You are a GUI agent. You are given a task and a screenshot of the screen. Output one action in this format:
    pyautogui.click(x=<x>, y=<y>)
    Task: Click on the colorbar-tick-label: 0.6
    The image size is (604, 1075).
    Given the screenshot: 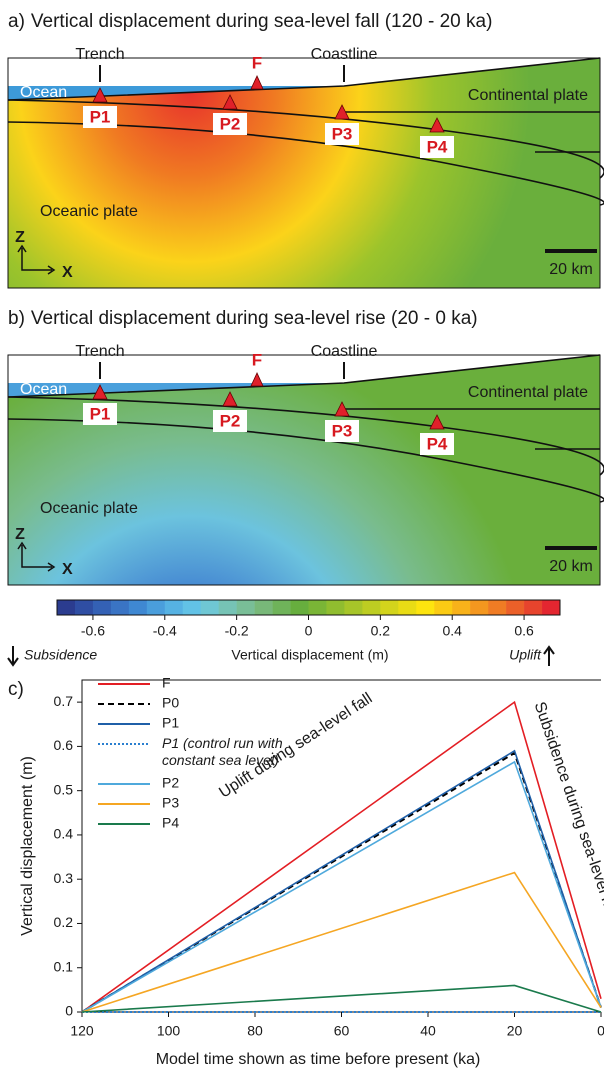 What is the action you would take?
    pyautogui.click(x=524, y=631)
    